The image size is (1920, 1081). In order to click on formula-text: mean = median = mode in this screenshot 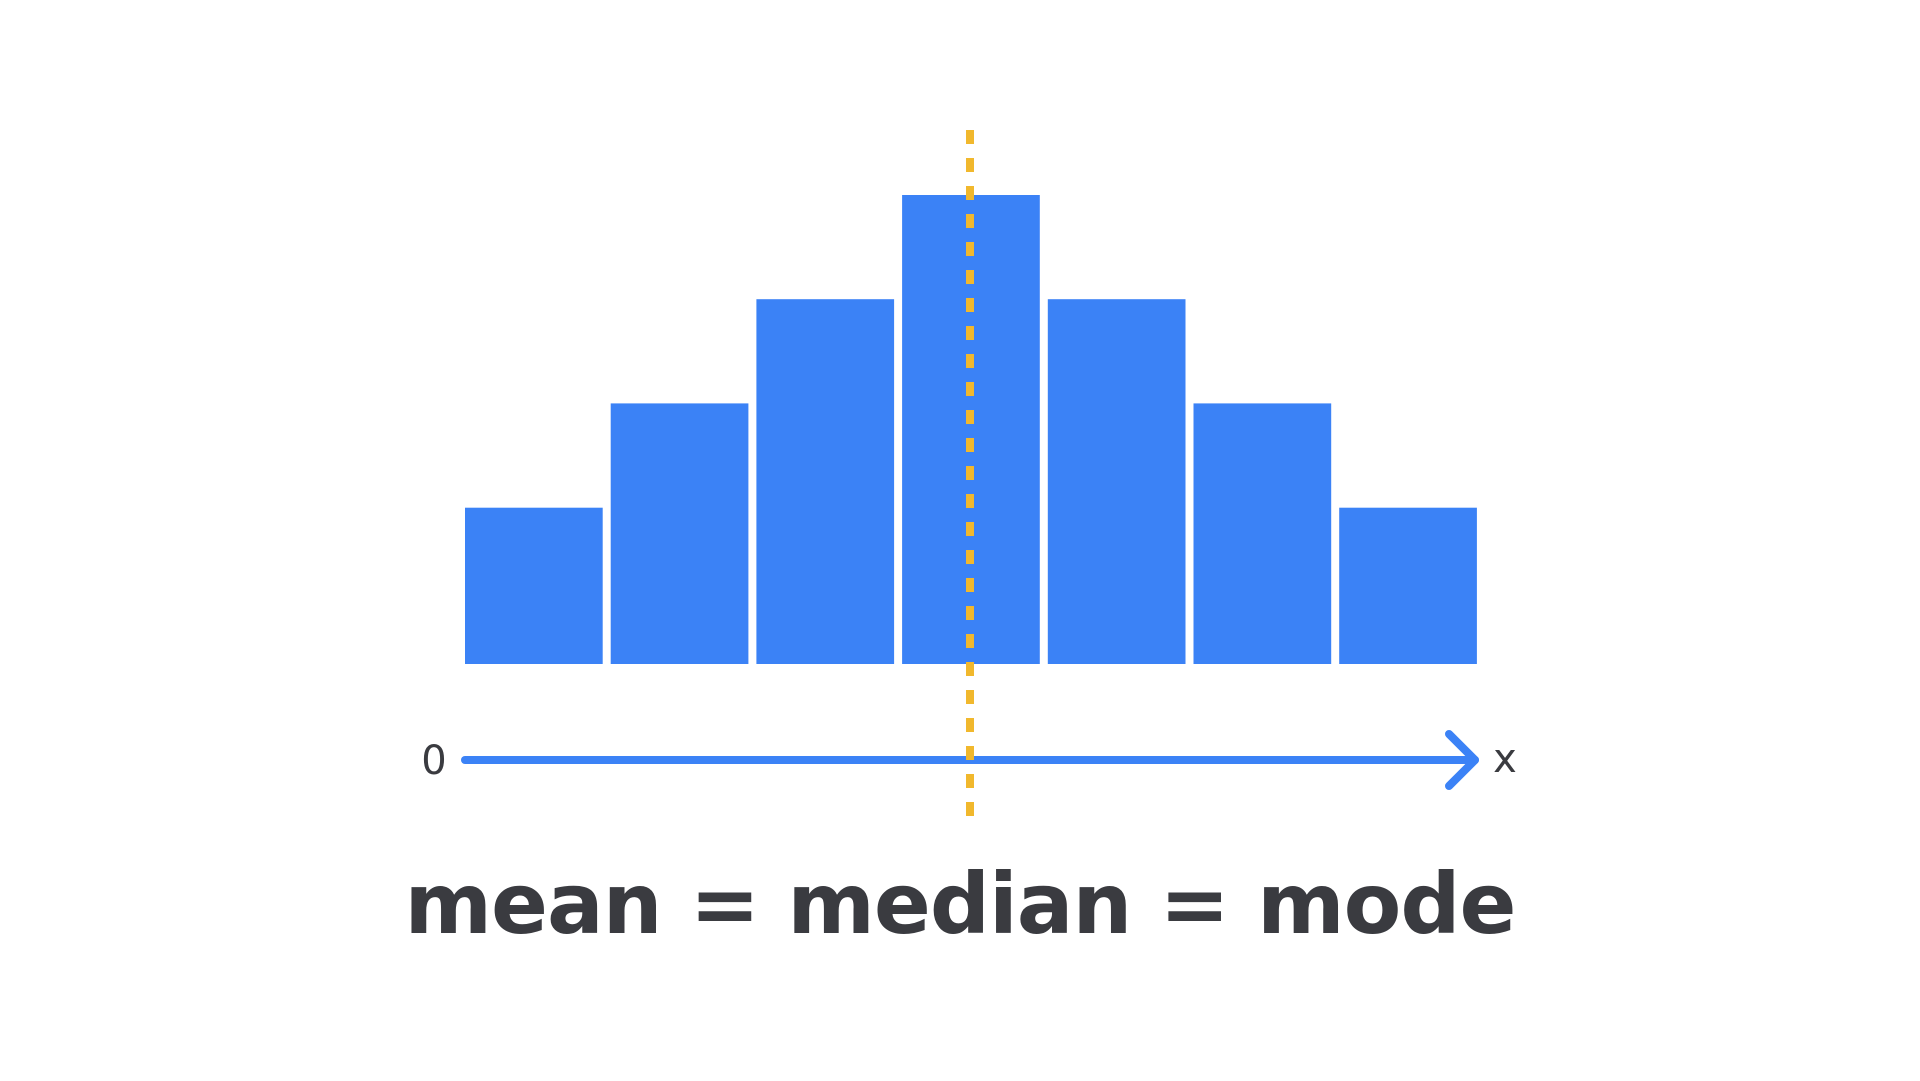, I will do `click(960, 904)`.